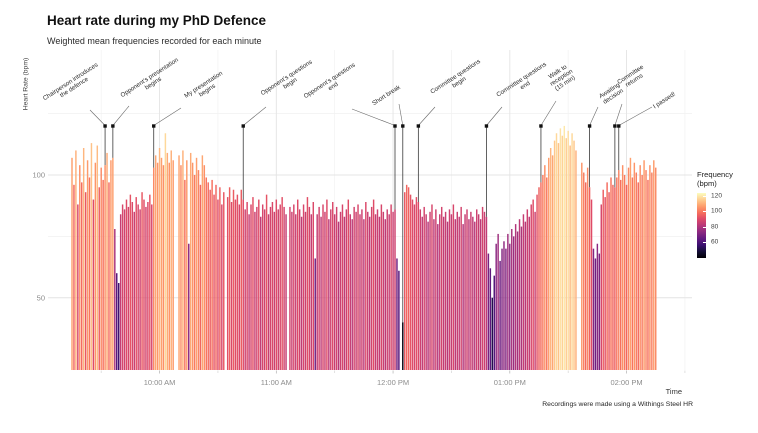 The image size is (758, 433). I want to click on annotation-label: My presentationbegins, so click(205, 88).